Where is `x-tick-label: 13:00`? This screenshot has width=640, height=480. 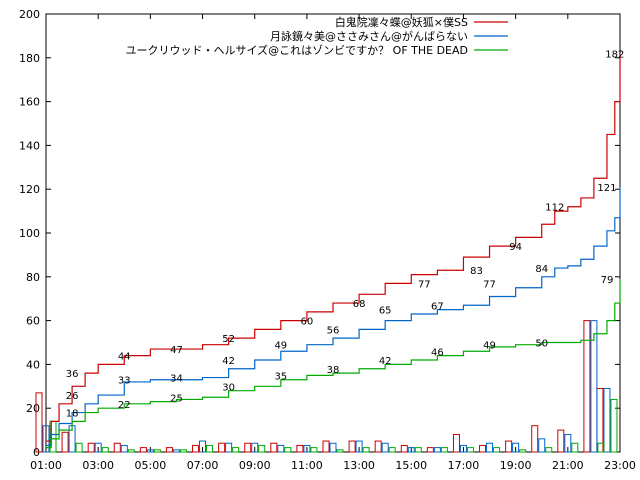
x-tick-label: 13:00 is located at coordinates (359, 465).